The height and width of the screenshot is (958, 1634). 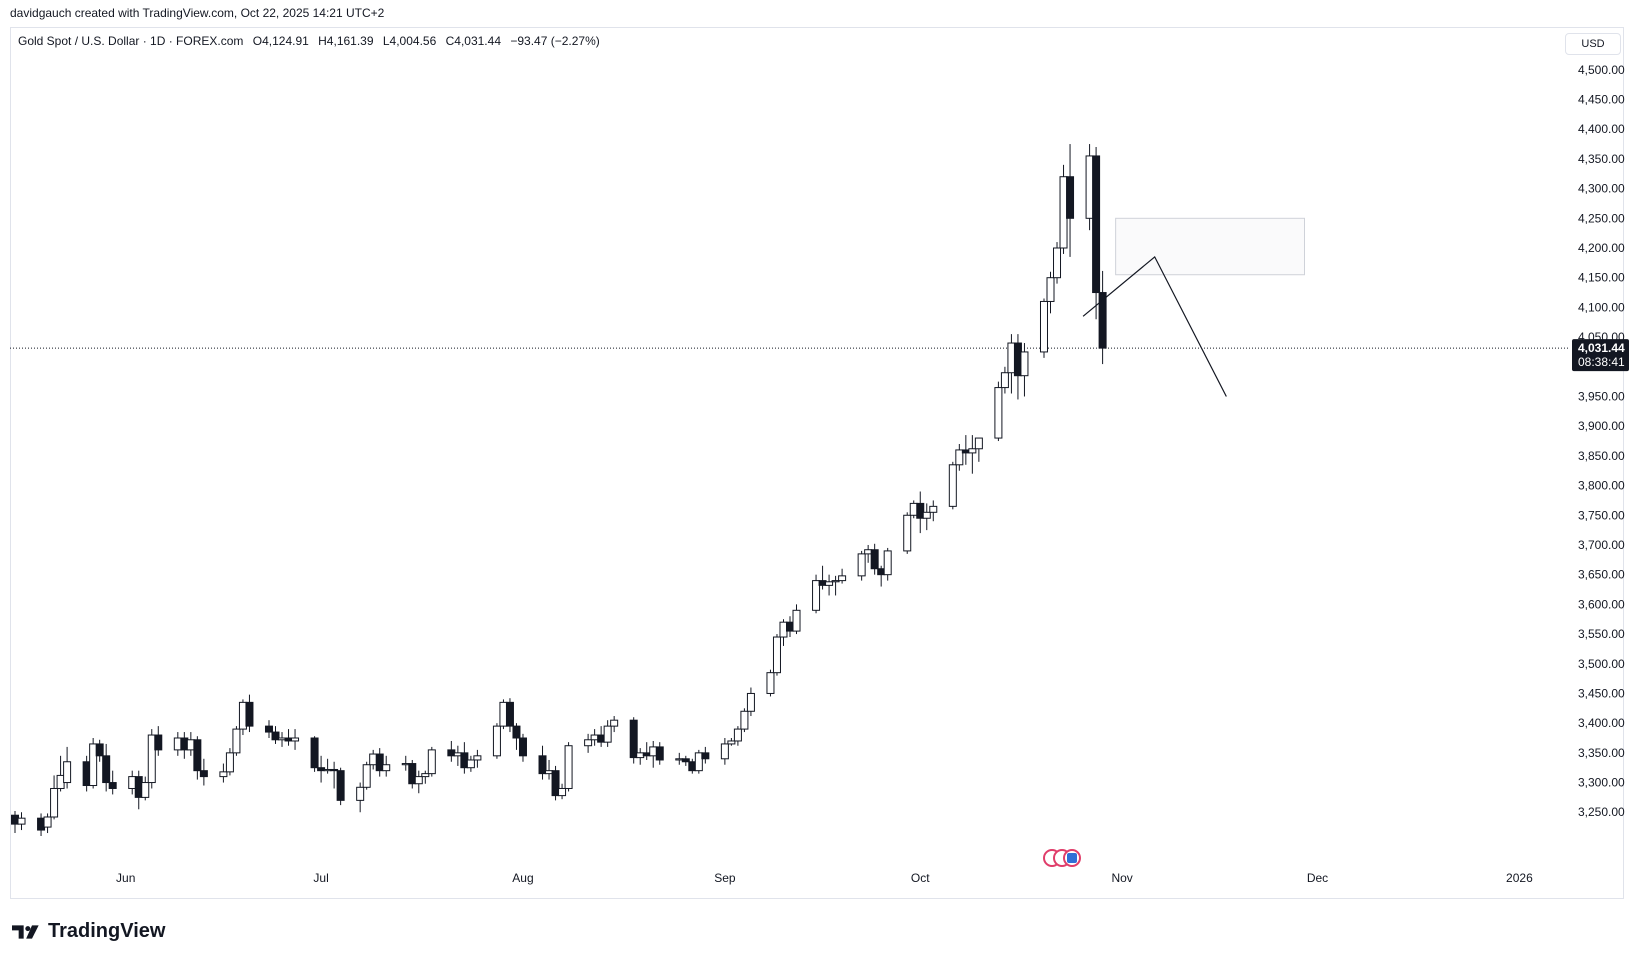 I want to click on y-tick-label: 4,300.00, so click(x=1601, y=189).